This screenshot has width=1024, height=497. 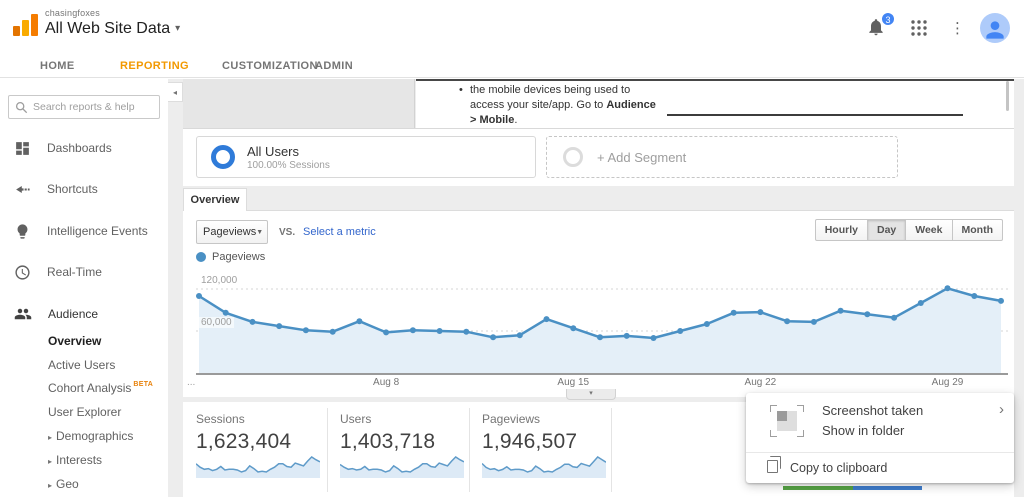 I want to click on x-axis-tick-label: Aug 22, so click(x=760, y=382).